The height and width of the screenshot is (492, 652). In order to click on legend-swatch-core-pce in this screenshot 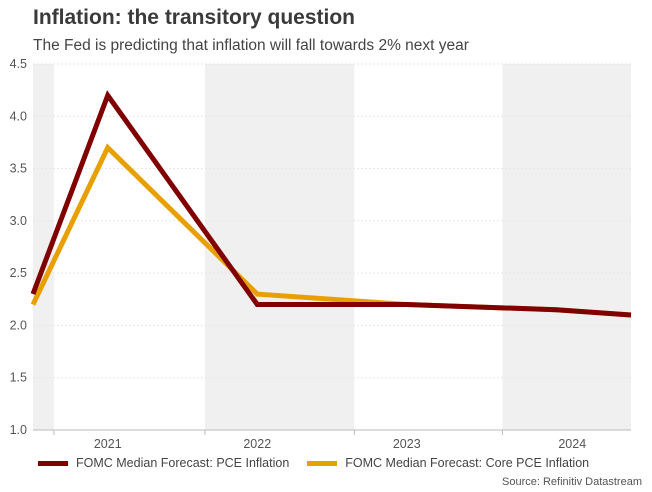, I will do `click(322, 463)`.